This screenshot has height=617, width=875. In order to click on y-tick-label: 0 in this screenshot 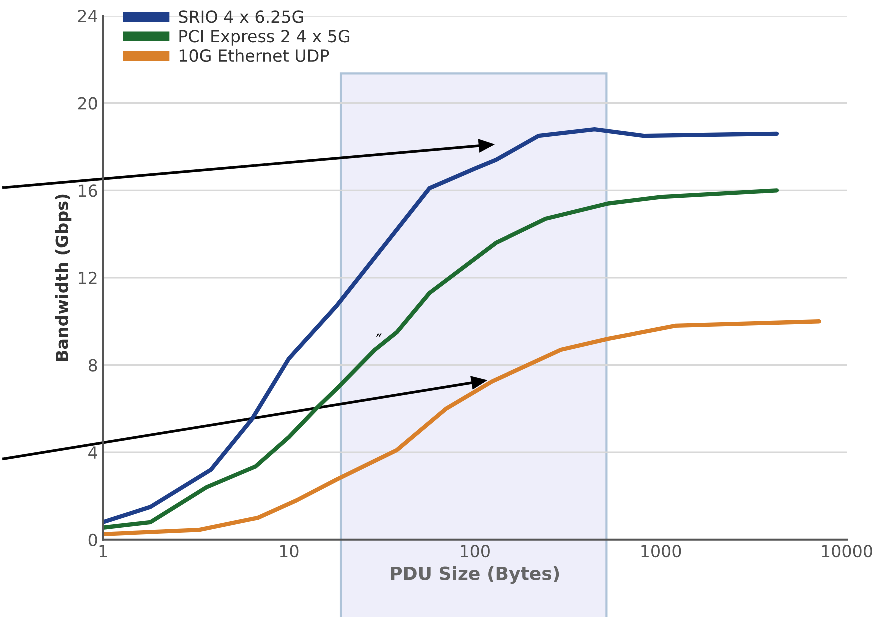, I will do `click(93, 540)`.